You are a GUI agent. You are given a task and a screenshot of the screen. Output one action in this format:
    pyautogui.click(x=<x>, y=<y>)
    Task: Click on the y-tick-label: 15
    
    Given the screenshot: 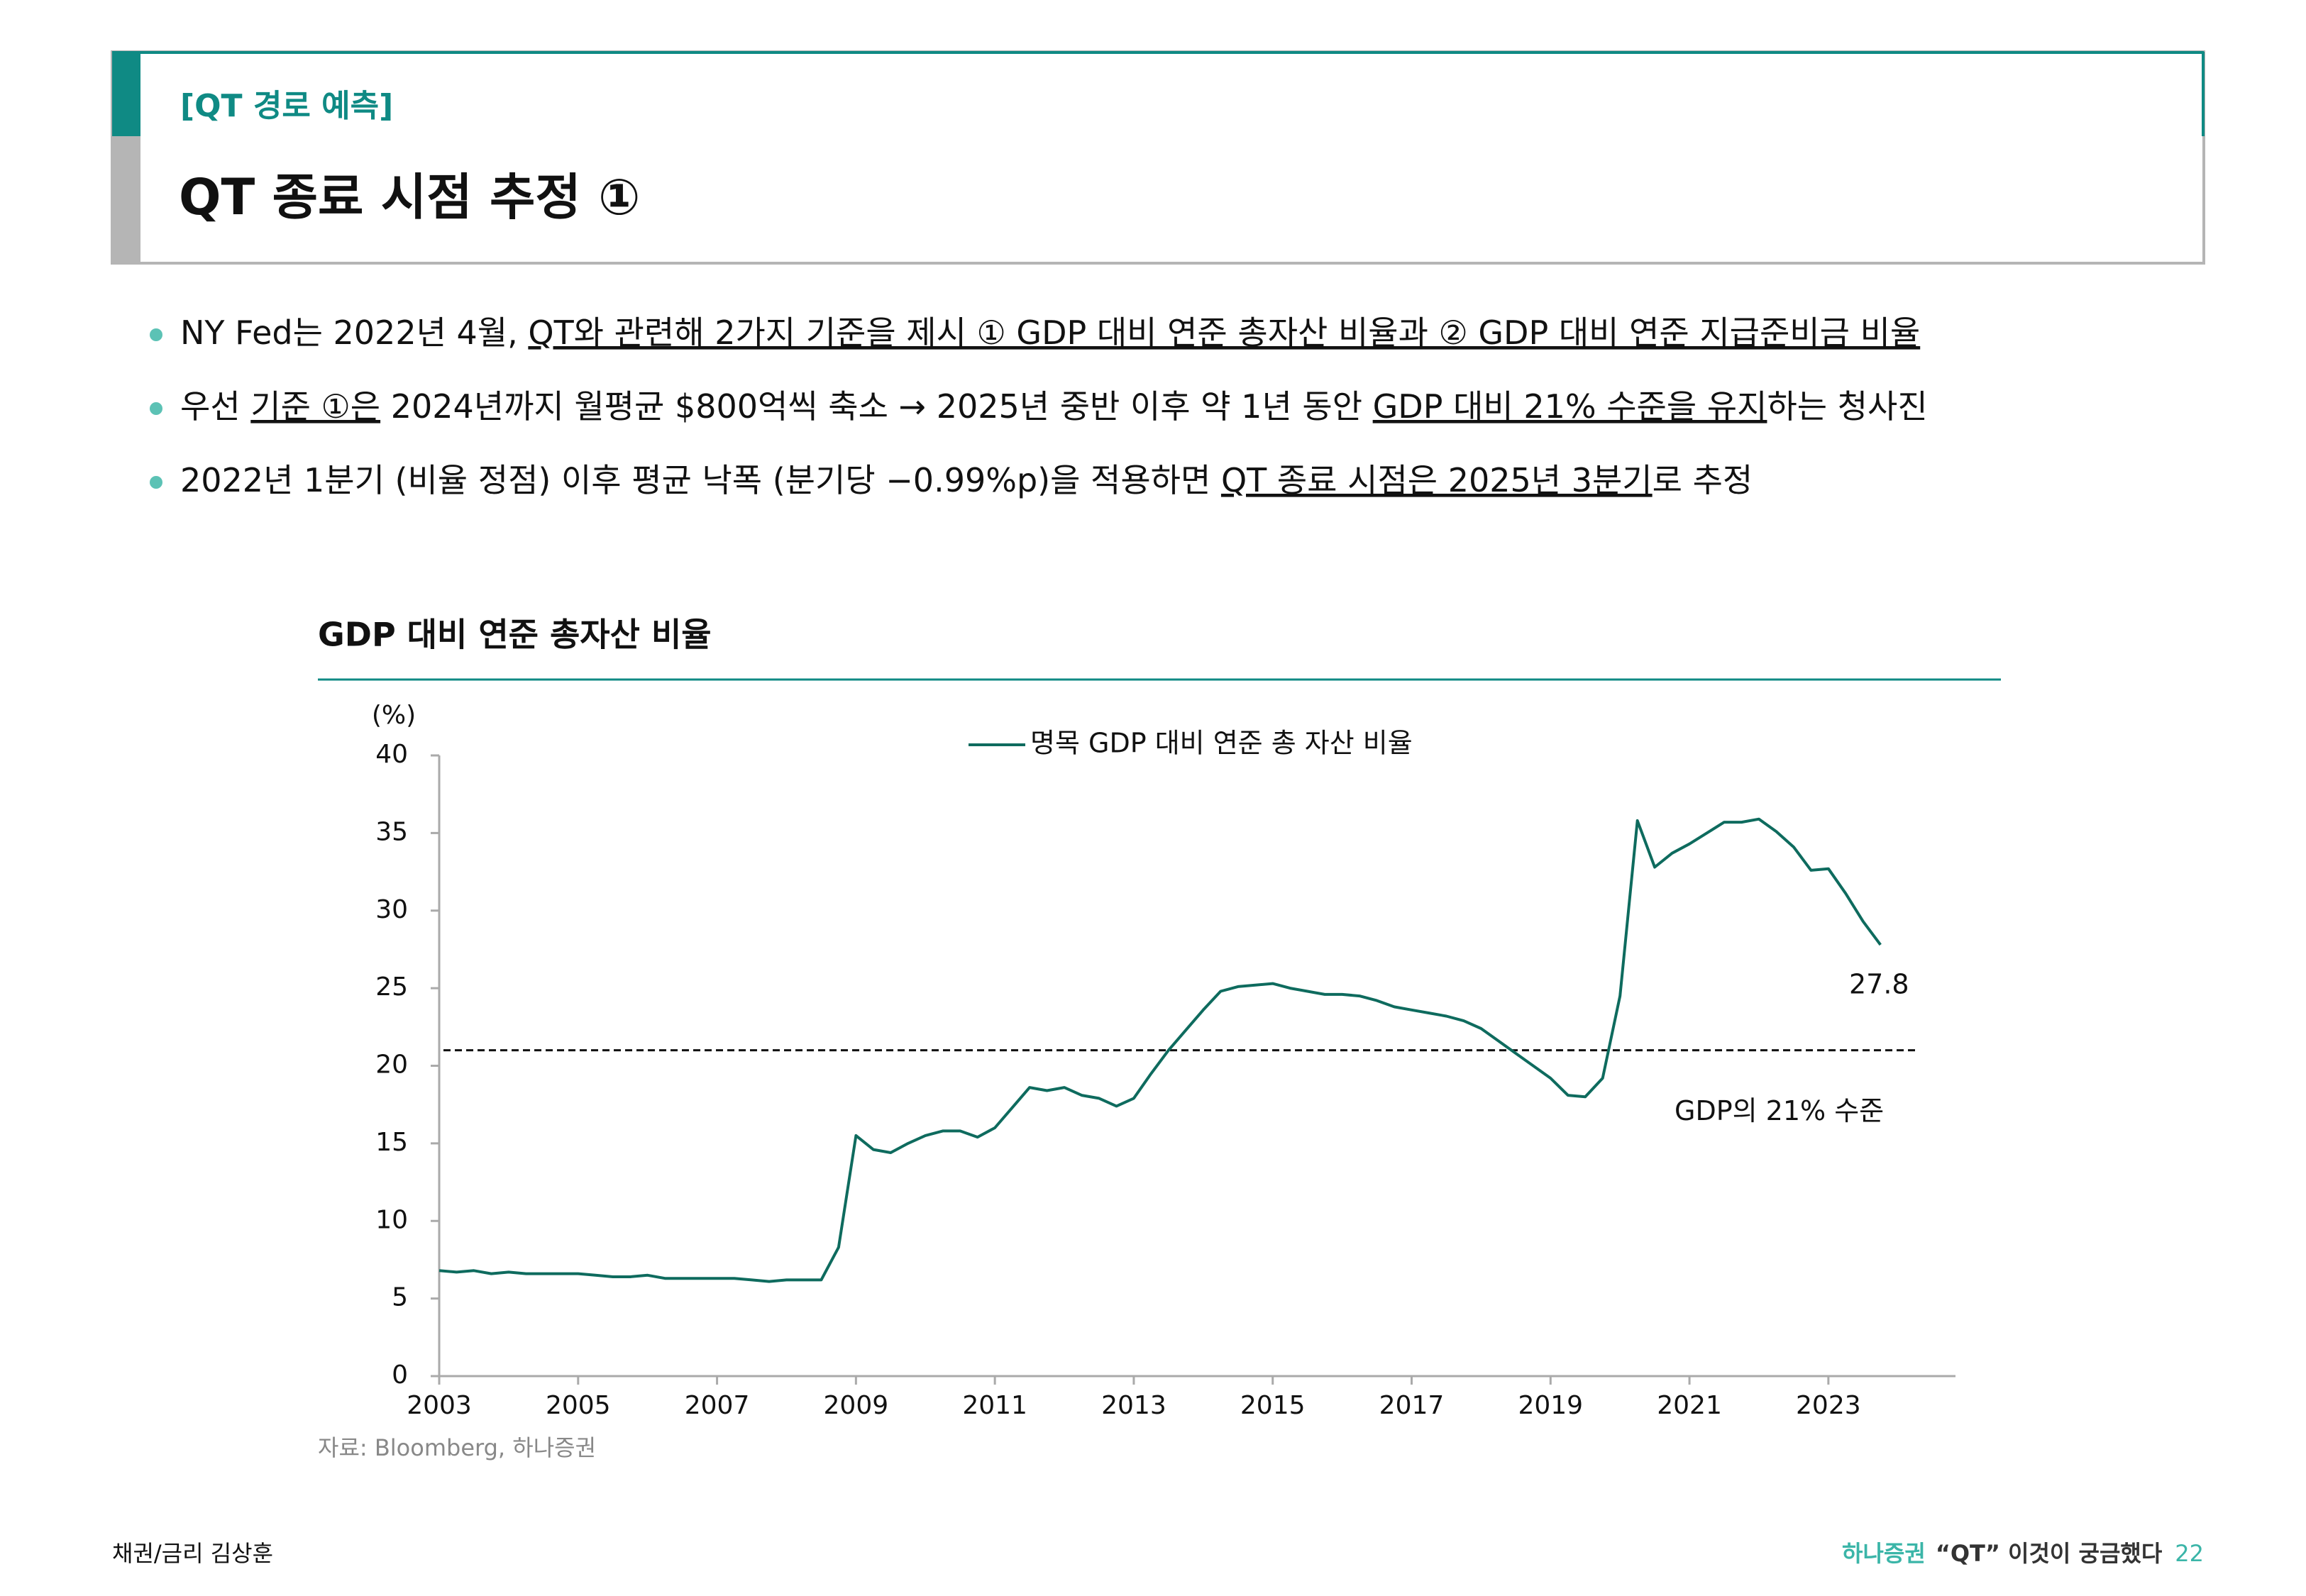 What is the action you would take?
    pyautogui.click(x=392, y=1142)
    